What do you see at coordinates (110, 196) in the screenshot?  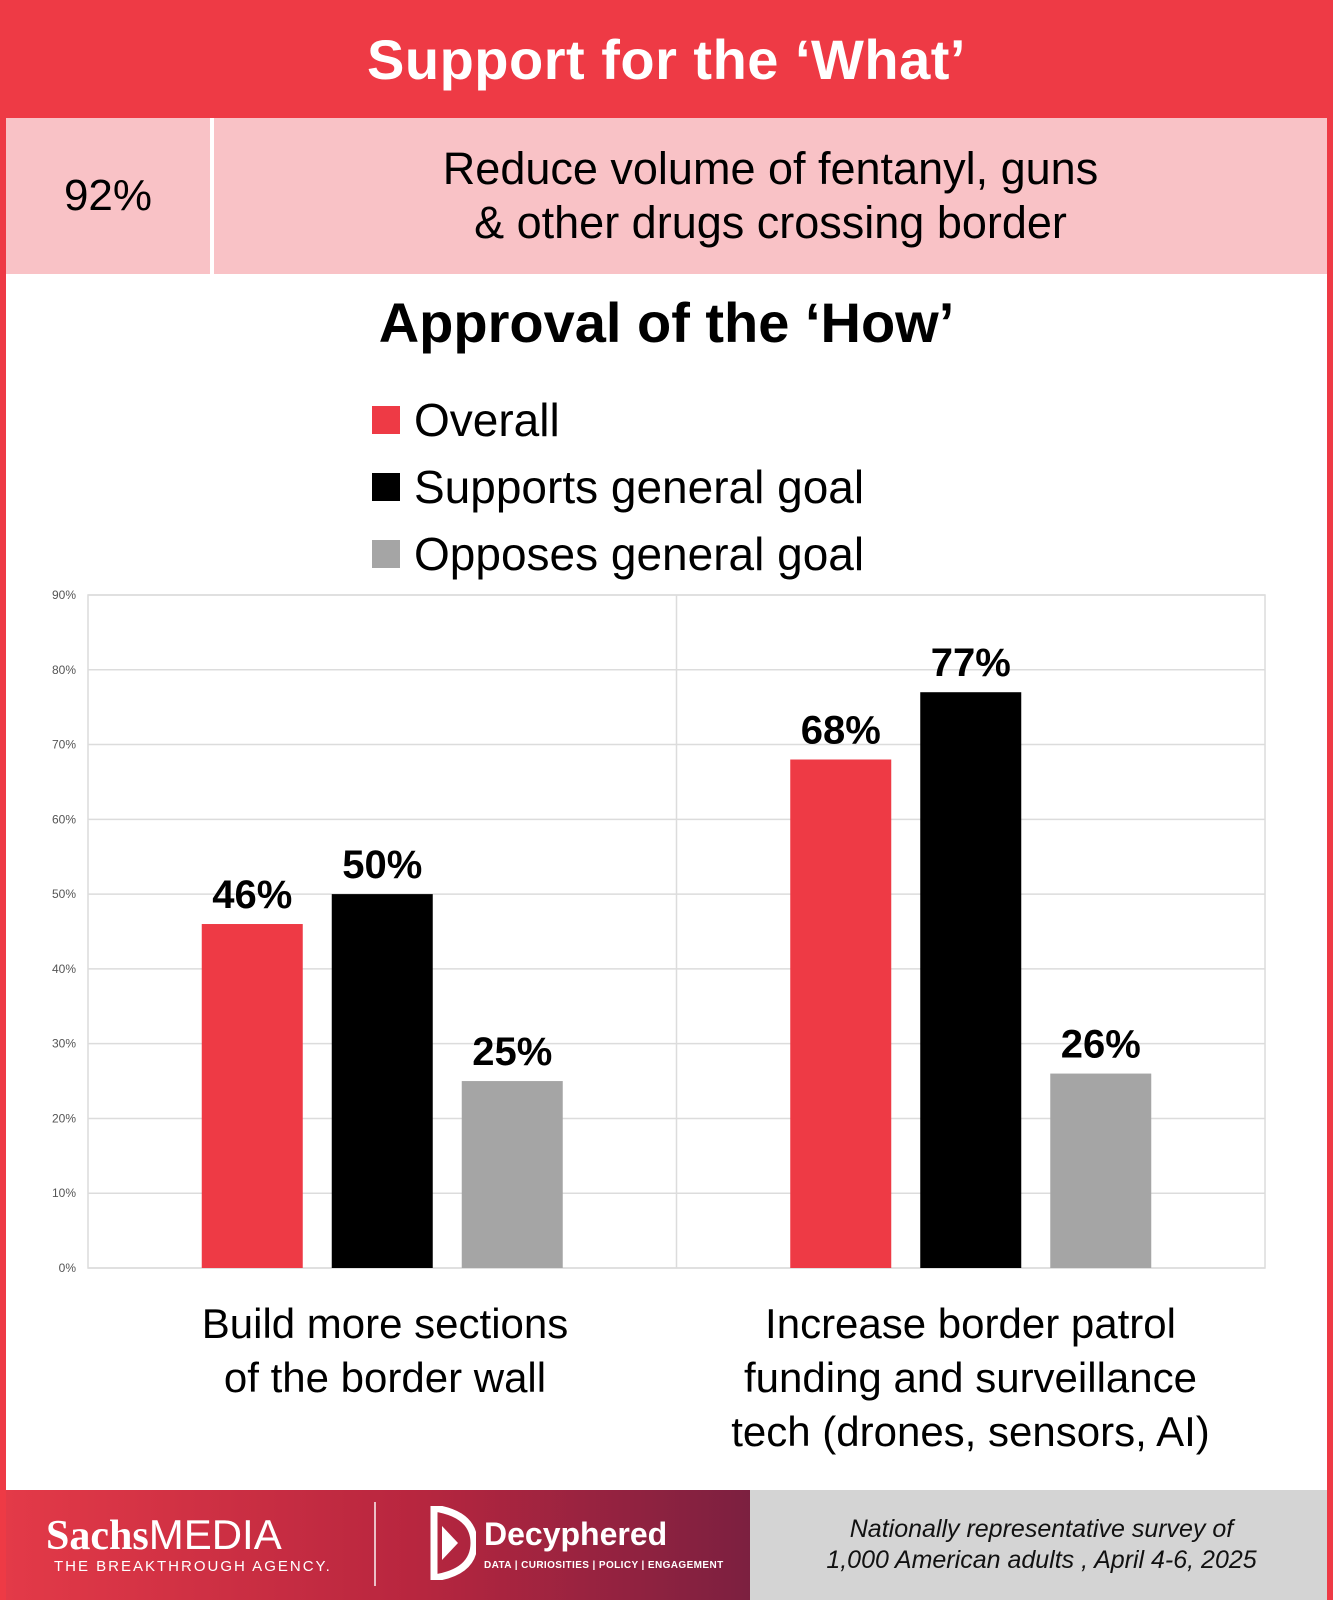 I see `what-percent: 92%` at bounding box center [110, 196].